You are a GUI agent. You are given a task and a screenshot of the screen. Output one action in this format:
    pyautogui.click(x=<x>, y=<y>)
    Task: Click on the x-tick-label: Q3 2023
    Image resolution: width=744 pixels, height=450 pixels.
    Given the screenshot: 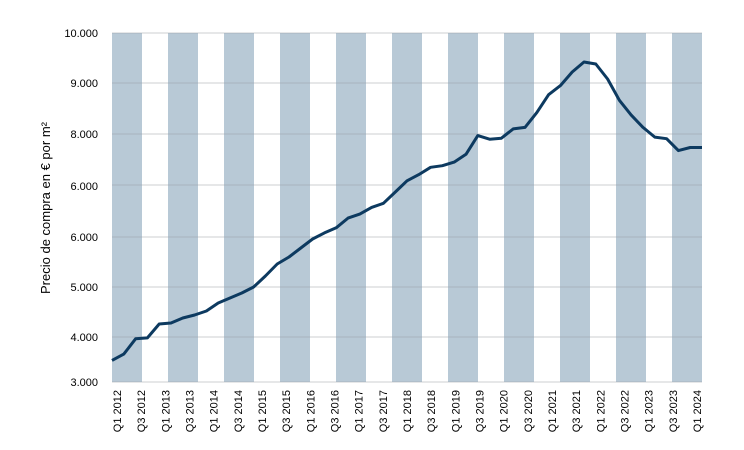 What is the action you would take?
    pyautogui.click(x=674, y=411)
    